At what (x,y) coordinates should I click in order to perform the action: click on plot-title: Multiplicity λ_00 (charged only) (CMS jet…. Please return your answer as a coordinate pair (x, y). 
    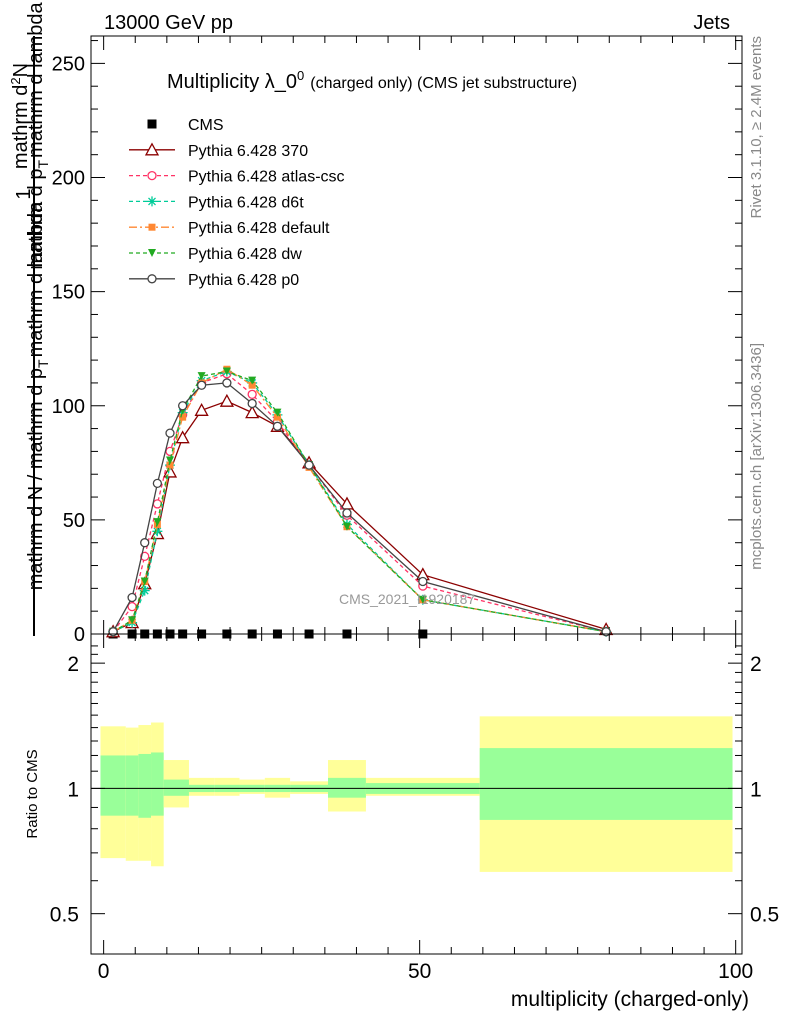
    Looking at the image, I should click on (372, 80).